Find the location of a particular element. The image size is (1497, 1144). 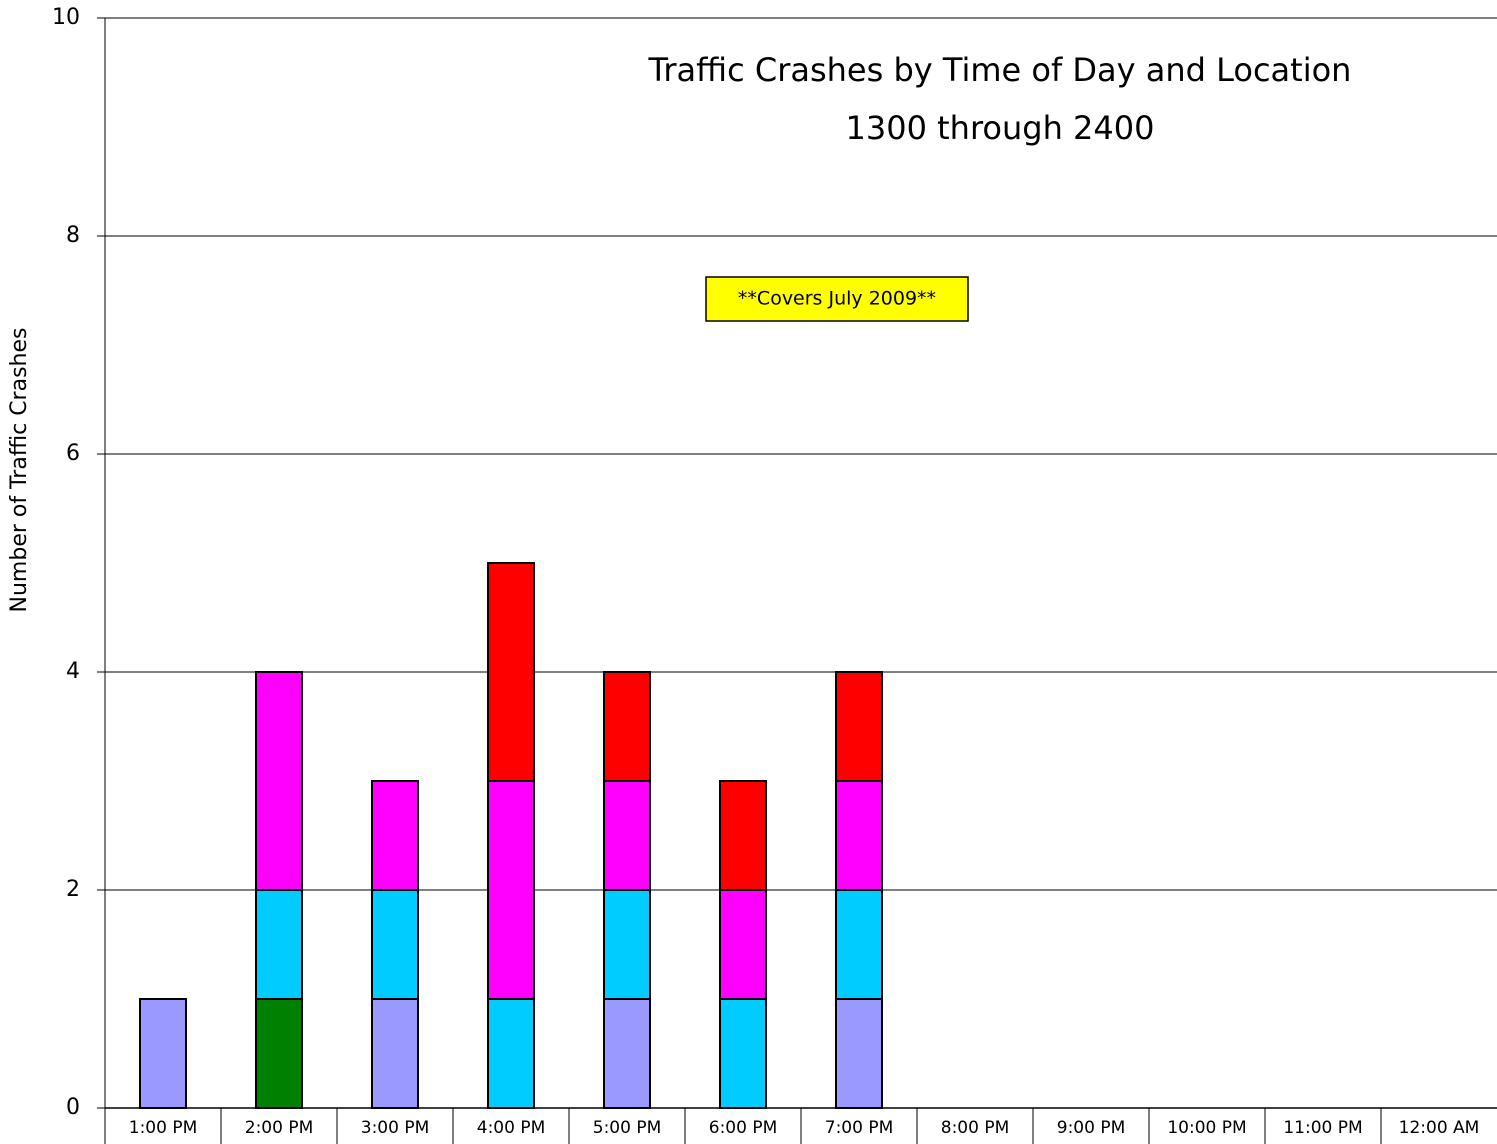

x-tick-label: 4:00 PM is located at coordinates (511, 1128).